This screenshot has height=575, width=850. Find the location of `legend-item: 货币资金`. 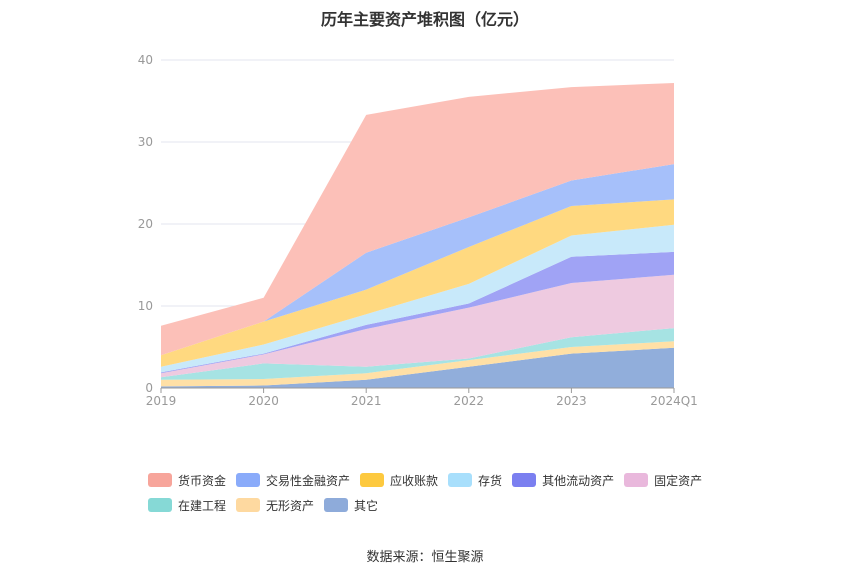

legend-item: 货币资金 is located at coordinates (187, 480).